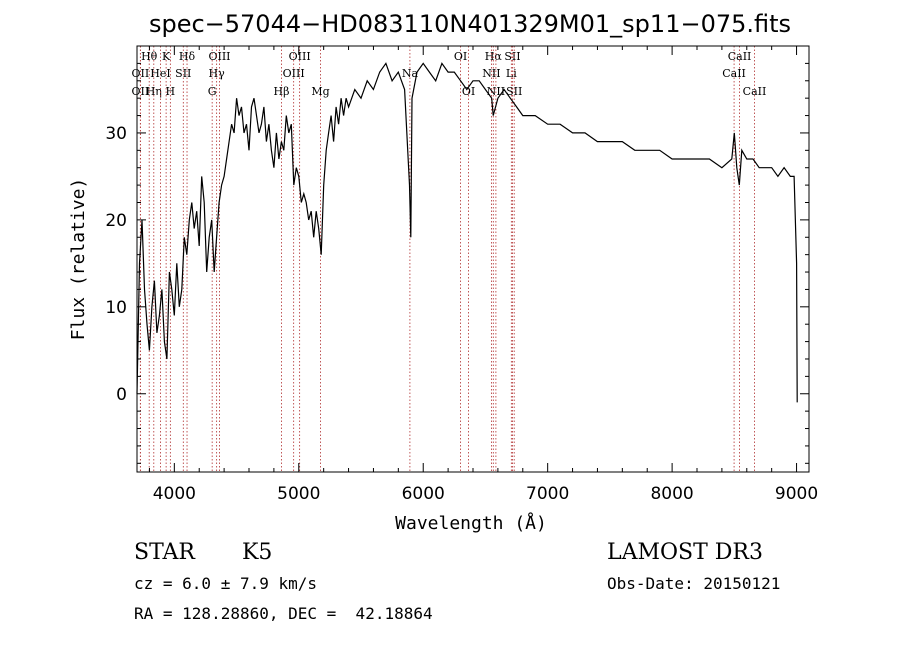 This screenshot has width=900, height=649. Describe the element at coordinates (514, 91) in the screenshot. I see `line-marker-label-24: SII` at that location.